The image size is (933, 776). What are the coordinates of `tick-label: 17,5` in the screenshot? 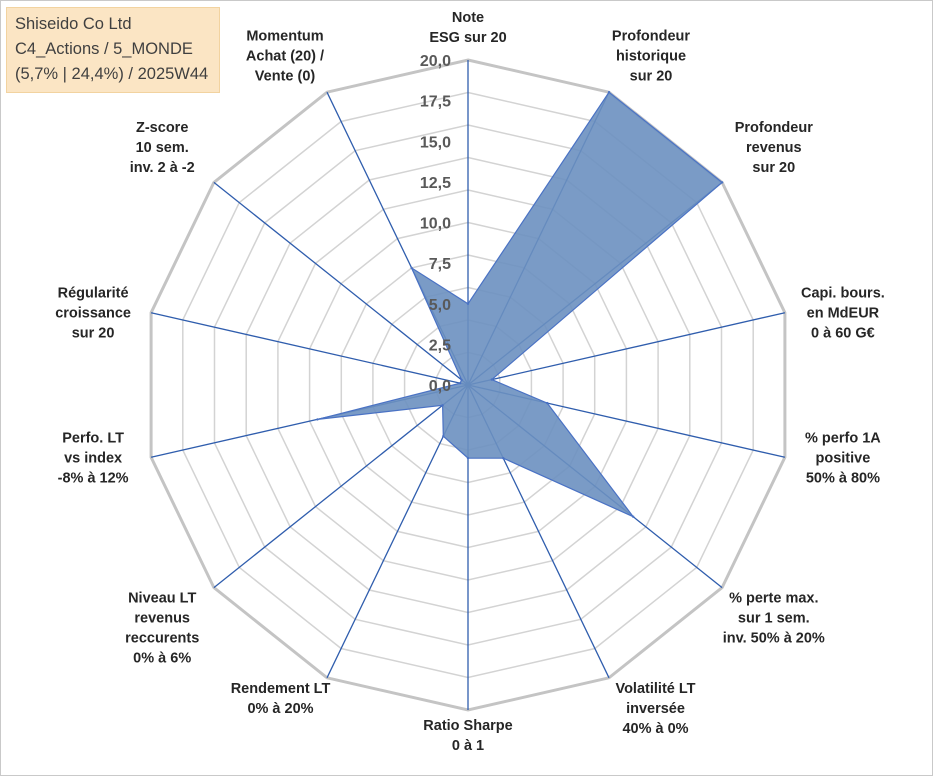 It's located at (435, 102).